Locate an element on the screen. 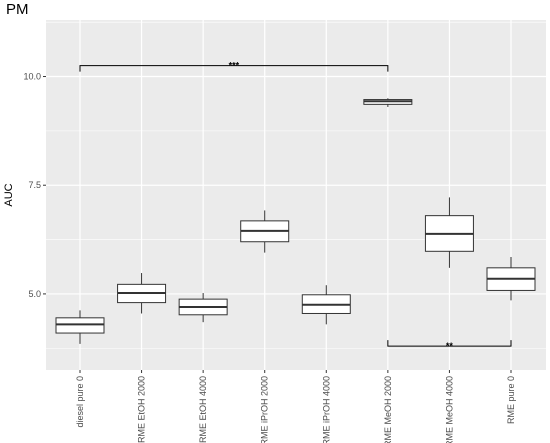 The height and width of the screenshot is (443, 550). significance-label: *** is located at coordinates (234, 66).